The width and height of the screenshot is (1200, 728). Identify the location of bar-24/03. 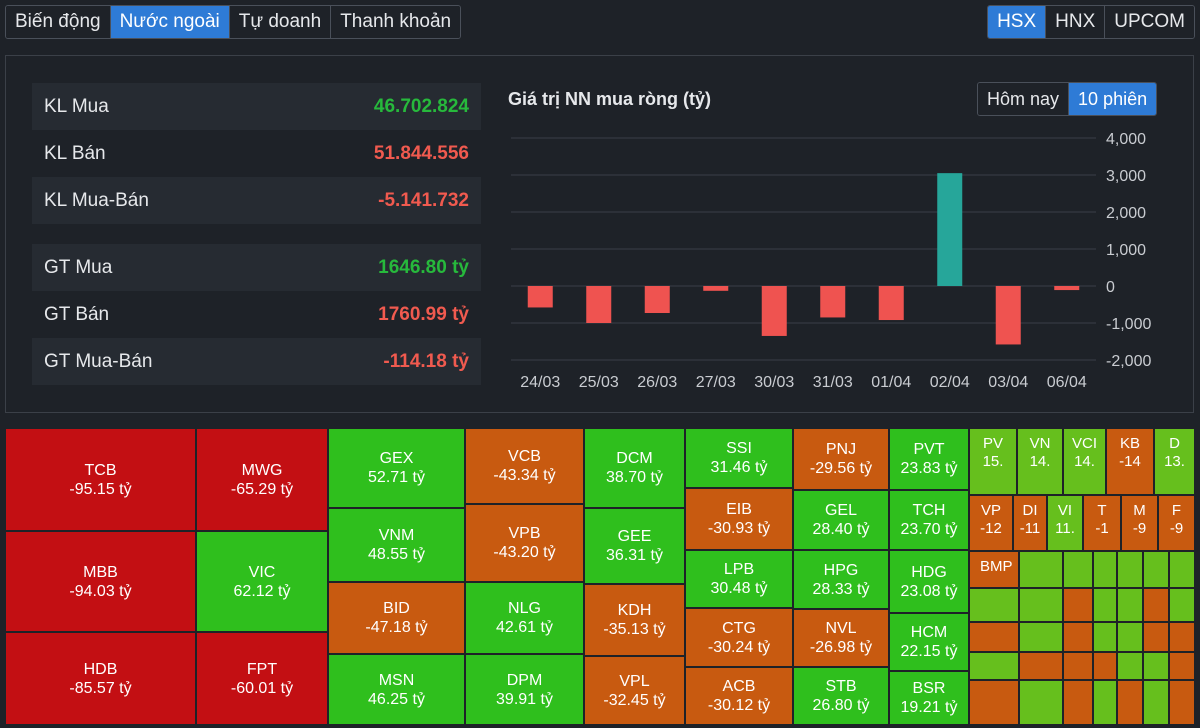
(540, 297).